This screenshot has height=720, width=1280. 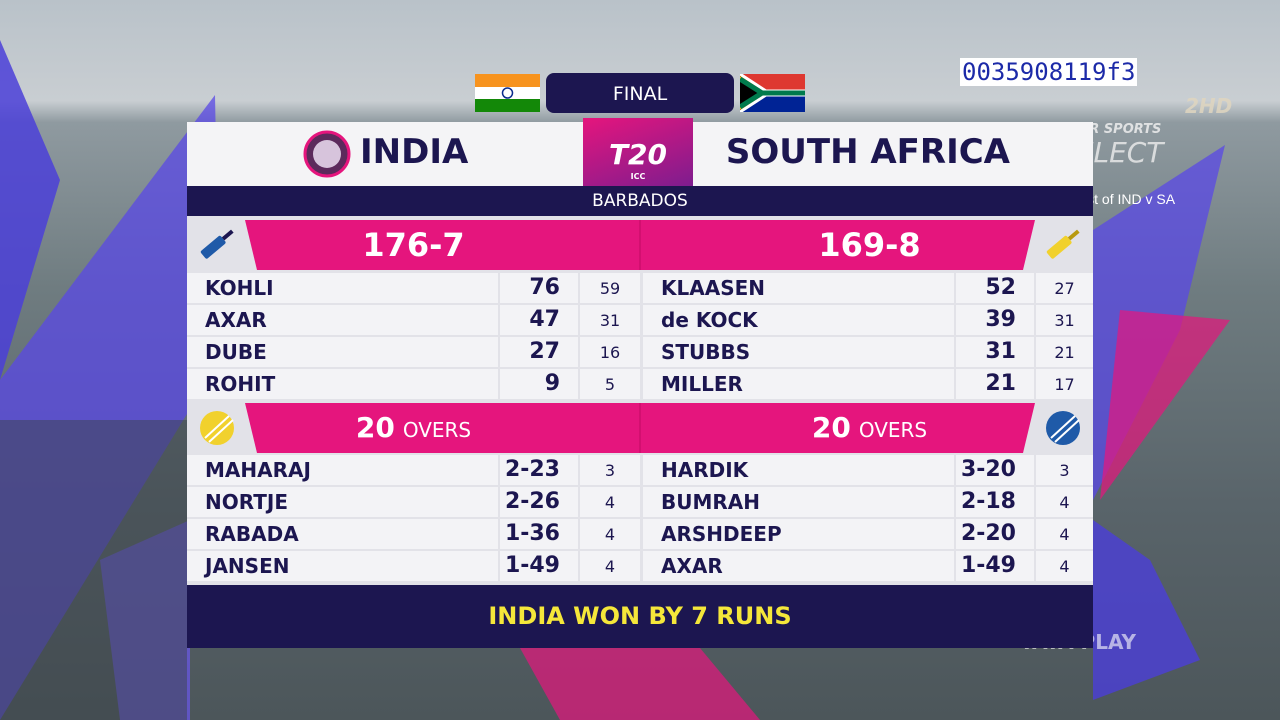 What do you see at coordinates (988, 533) in the screenshot?
I see `bowling-figures: 2-20` at bounding box center [988, 533].